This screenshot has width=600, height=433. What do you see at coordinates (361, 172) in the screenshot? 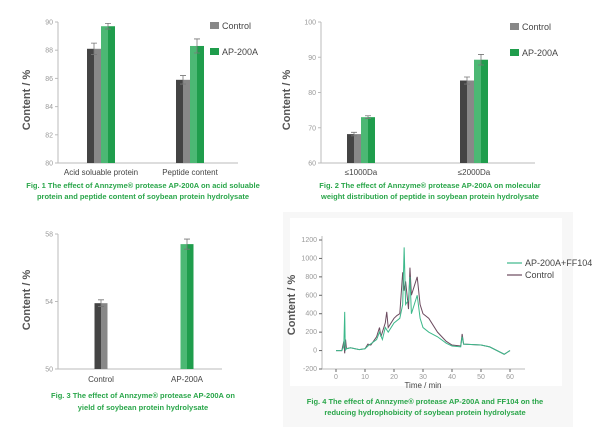
I see `category-label: ≤1000Da` at bounding box center [361, 172].